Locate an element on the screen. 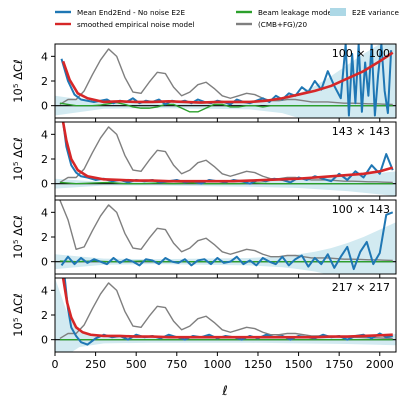 The image size is (412, 412). panel-title: 143 × 143 is located at coordinates (361, 131).